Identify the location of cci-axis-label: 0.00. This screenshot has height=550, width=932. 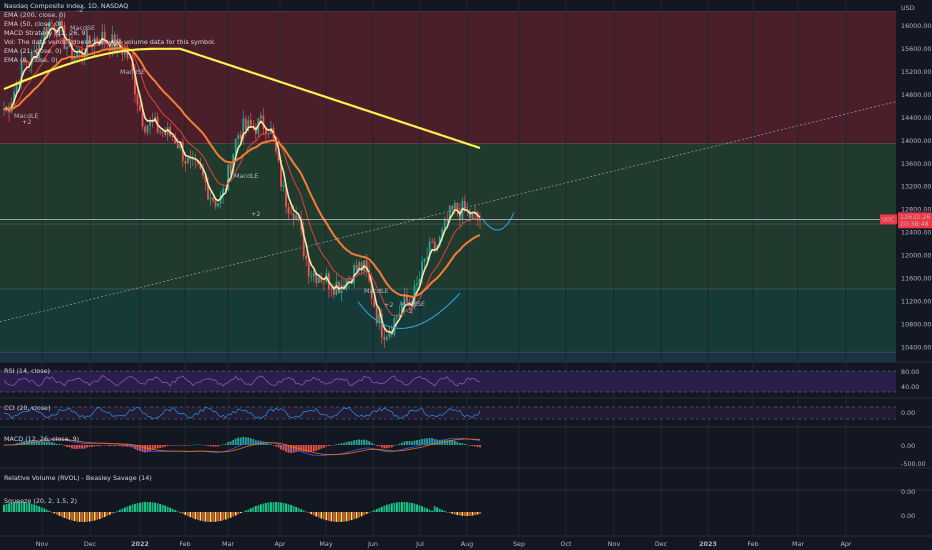
(908, 413).